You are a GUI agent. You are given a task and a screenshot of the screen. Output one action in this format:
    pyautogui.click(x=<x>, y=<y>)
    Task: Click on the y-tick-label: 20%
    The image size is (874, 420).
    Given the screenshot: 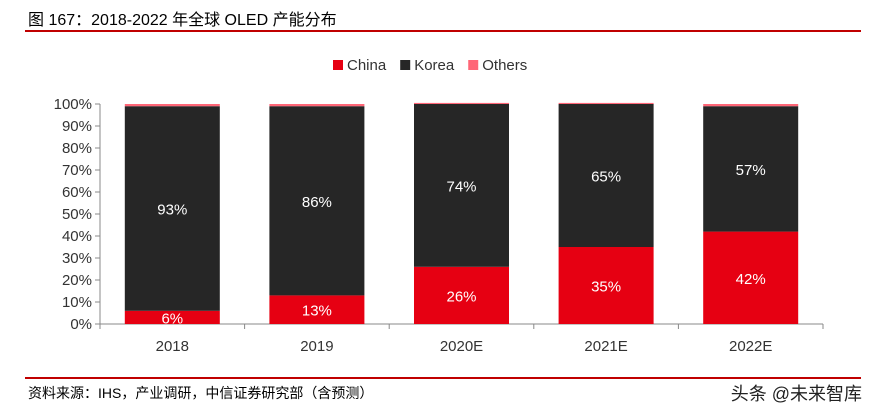 What is the action you would take?
    pyautogui.click(x=77, y=280)
    